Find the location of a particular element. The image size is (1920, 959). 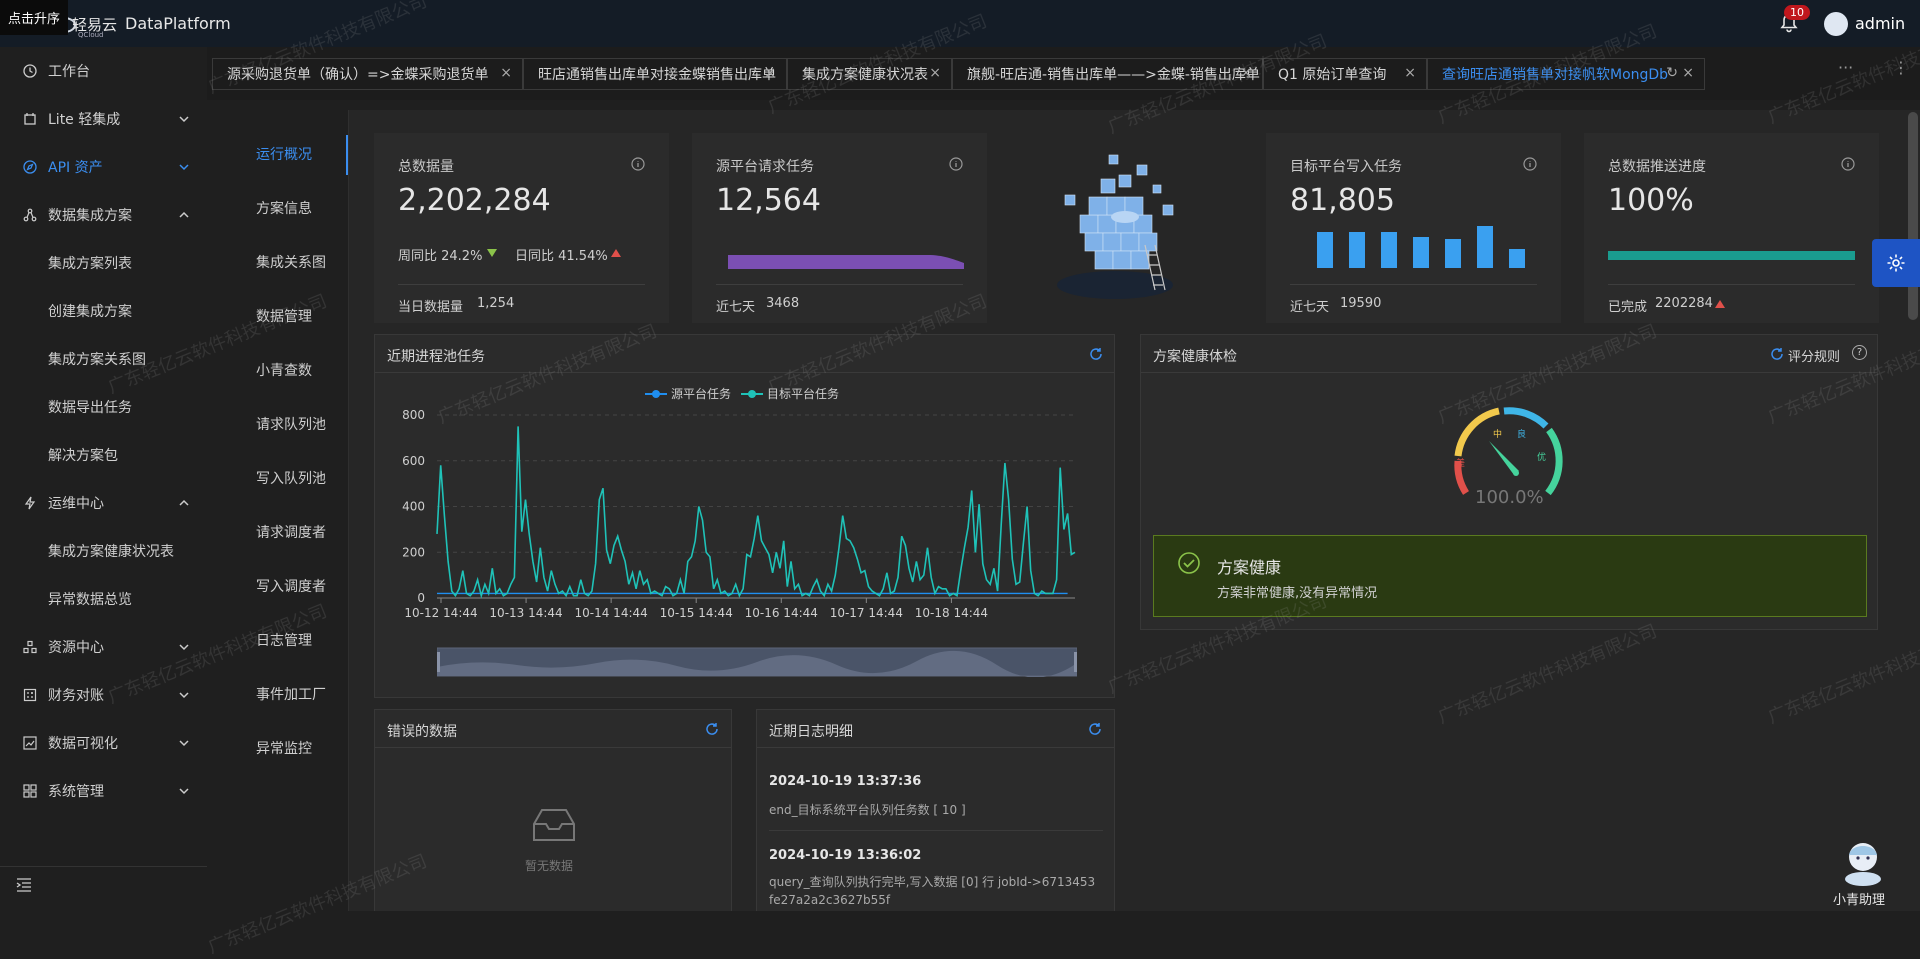

sidebar-item-label: 运维中心 is located at coordinates (76, 504).